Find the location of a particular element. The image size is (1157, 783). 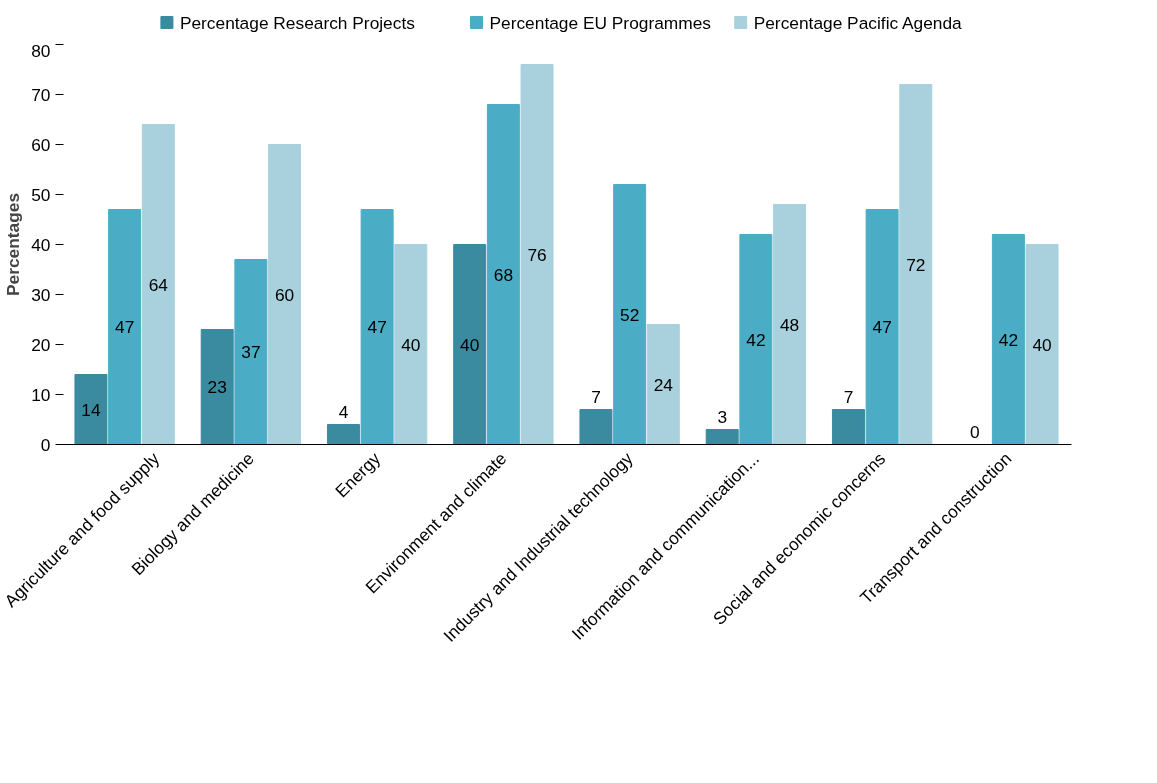

y-tick-label: 70 is located at coordinates (41, 94).